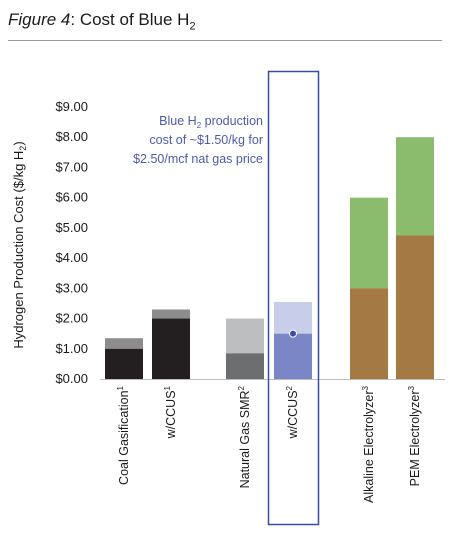 This screenshot has width=450, height=550. Describe the element at coordinates (71, 348) in the screenshot. I see `y-tick-label: $1.00` at that location.